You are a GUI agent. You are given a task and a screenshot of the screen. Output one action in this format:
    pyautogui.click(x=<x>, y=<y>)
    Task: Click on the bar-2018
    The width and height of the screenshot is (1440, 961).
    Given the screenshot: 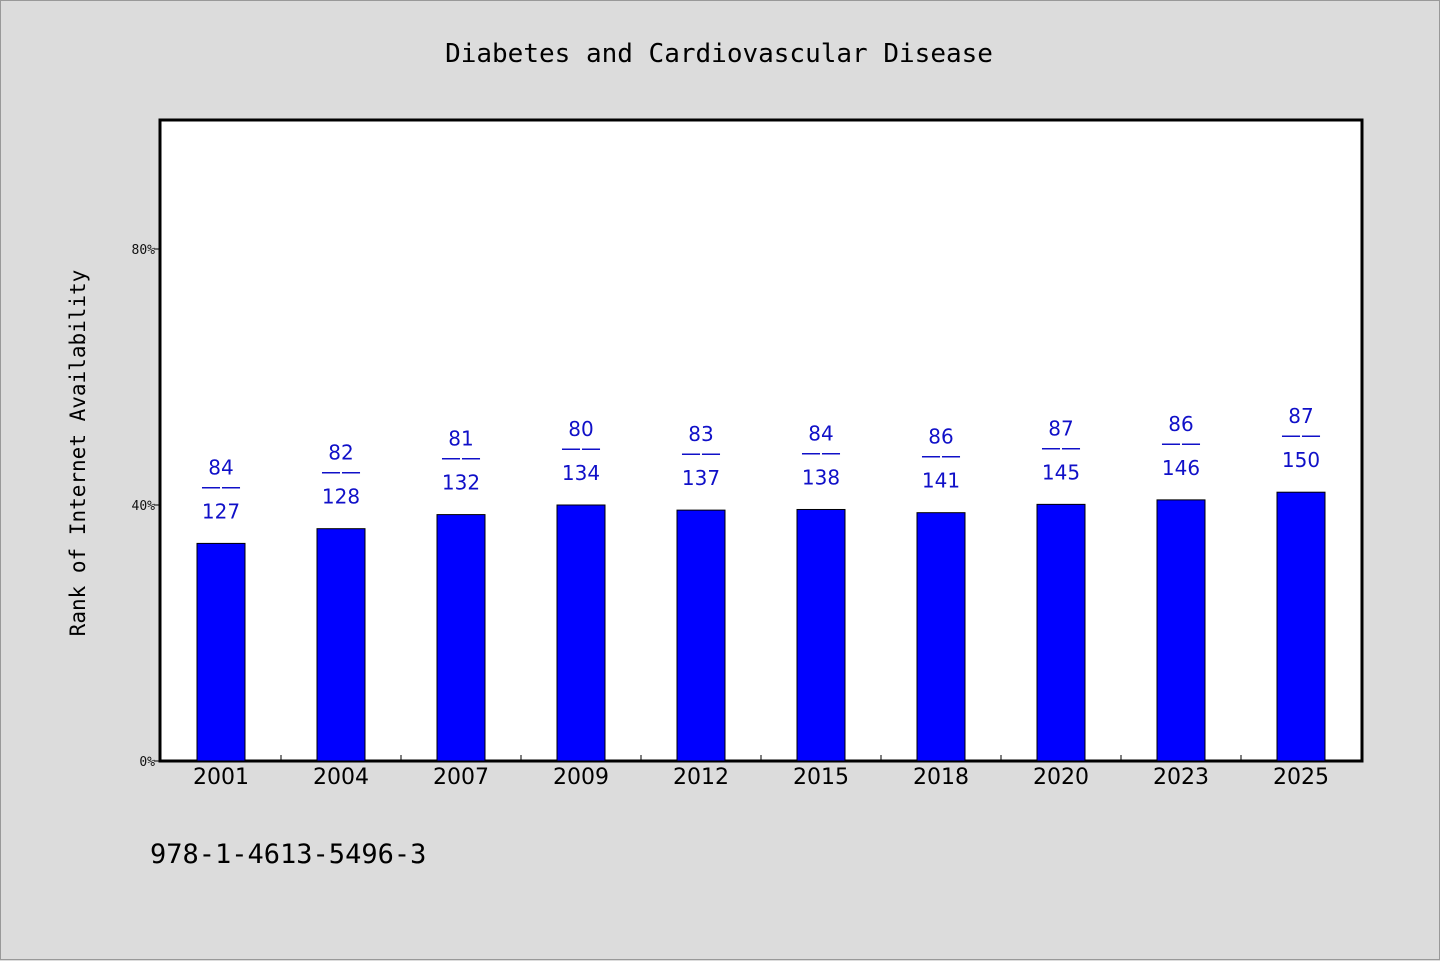 What is the action you would take?
    pyautogui.click(x=941, y=637)
    